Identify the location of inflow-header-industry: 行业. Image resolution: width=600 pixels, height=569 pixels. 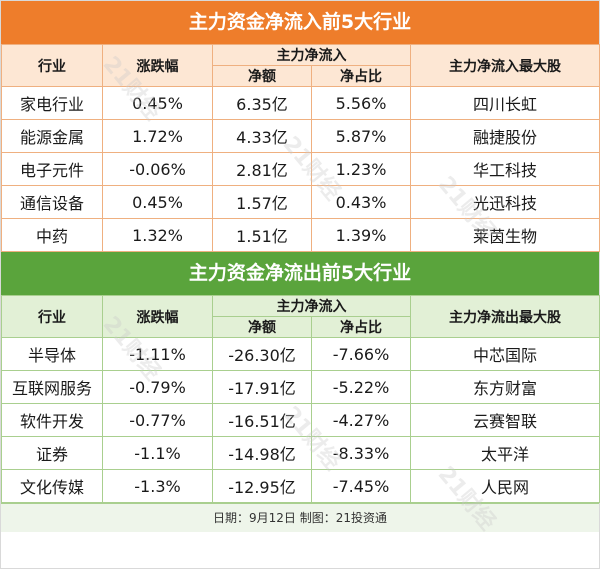
(52, 65).